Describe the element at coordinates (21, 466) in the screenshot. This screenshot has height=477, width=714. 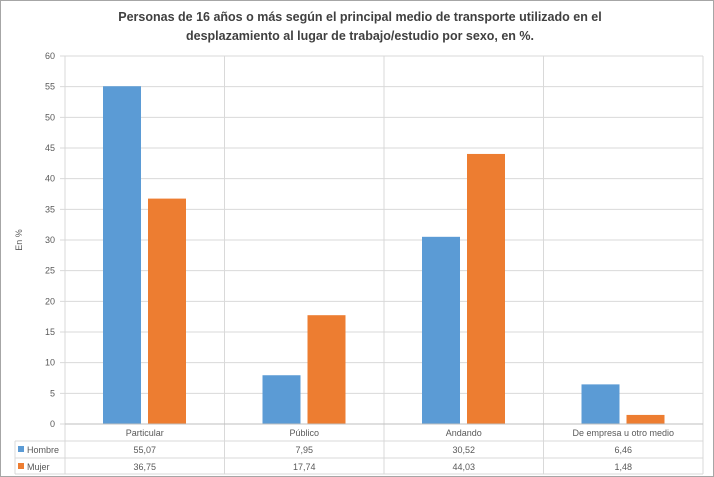
I see `legend-key-mujer` at that location.